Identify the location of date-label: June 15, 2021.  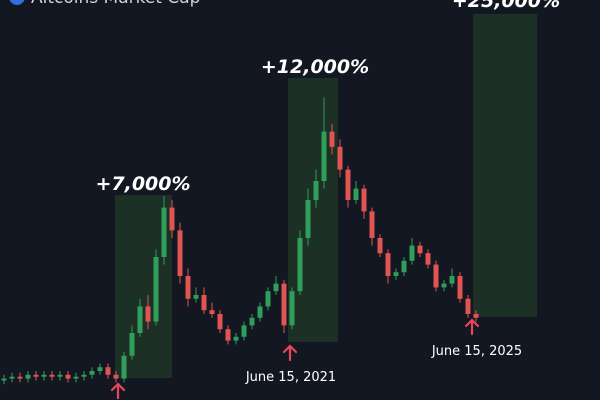
(290, 377).